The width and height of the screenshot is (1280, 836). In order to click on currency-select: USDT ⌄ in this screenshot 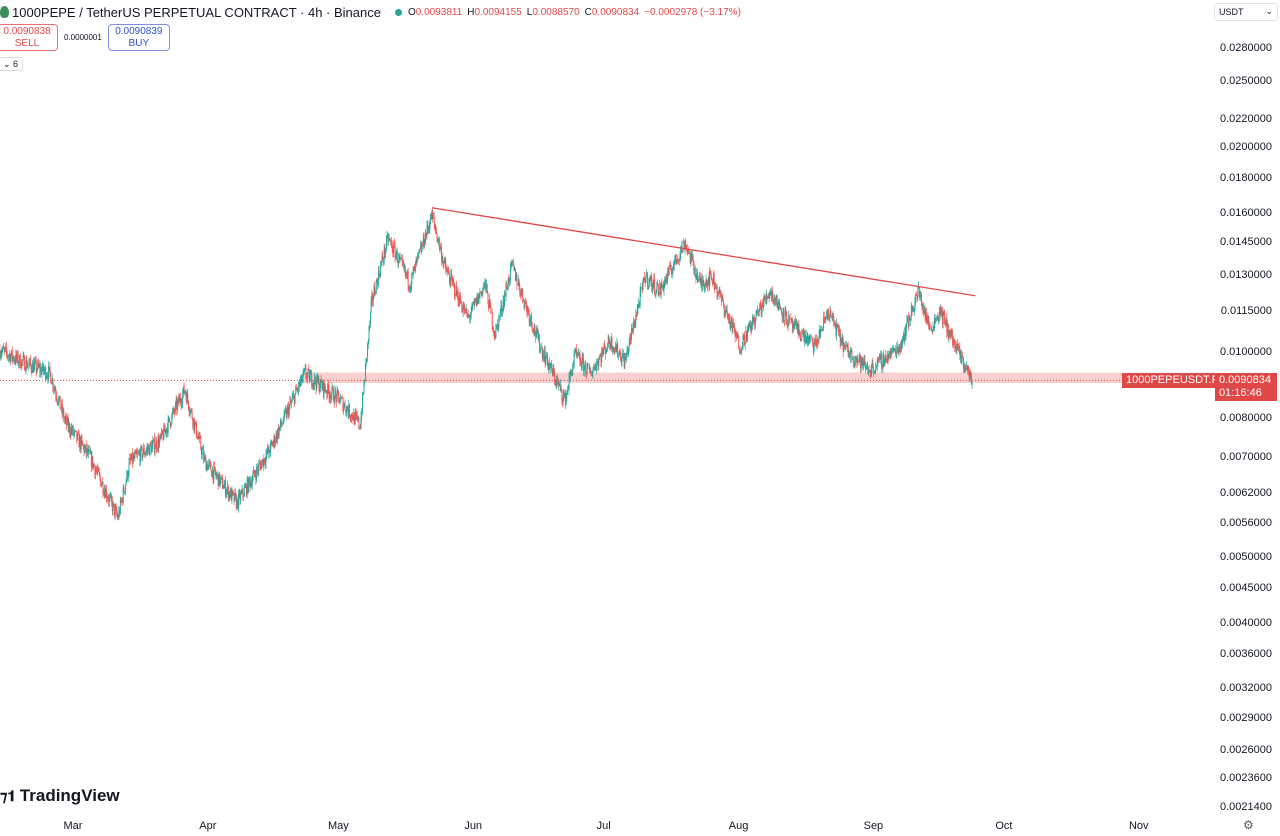, I will do `click(1246, 12)`.